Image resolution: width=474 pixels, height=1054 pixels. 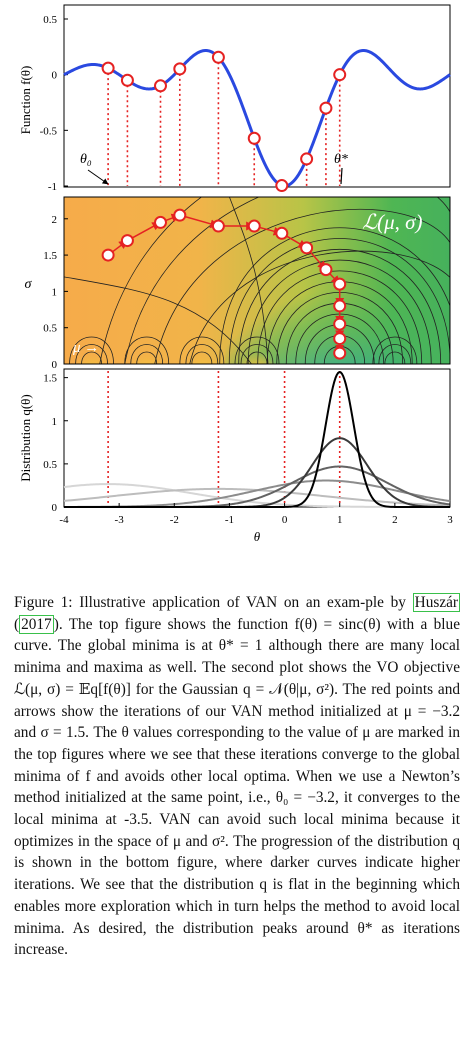 What do you see at coordinates (174, 520) in the screenshot?
I see `bottom-xtick-label: -2` at bounding box center [174, 520].